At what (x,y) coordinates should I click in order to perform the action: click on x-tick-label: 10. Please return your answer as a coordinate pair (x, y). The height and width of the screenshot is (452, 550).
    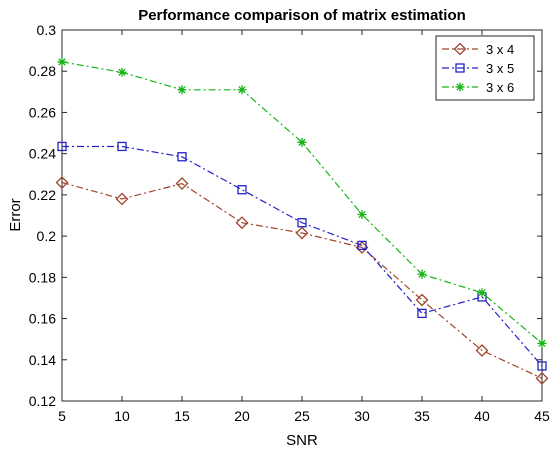
    Looking at the image, I should click on (122, 416).